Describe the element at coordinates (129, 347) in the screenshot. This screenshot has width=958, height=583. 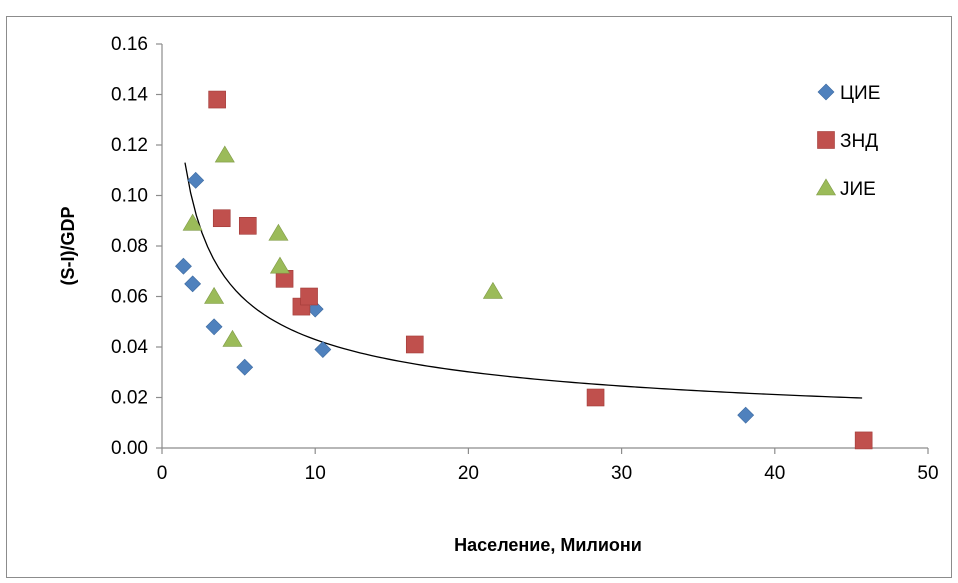
I see `y-tick-label: 0.04` at that location.